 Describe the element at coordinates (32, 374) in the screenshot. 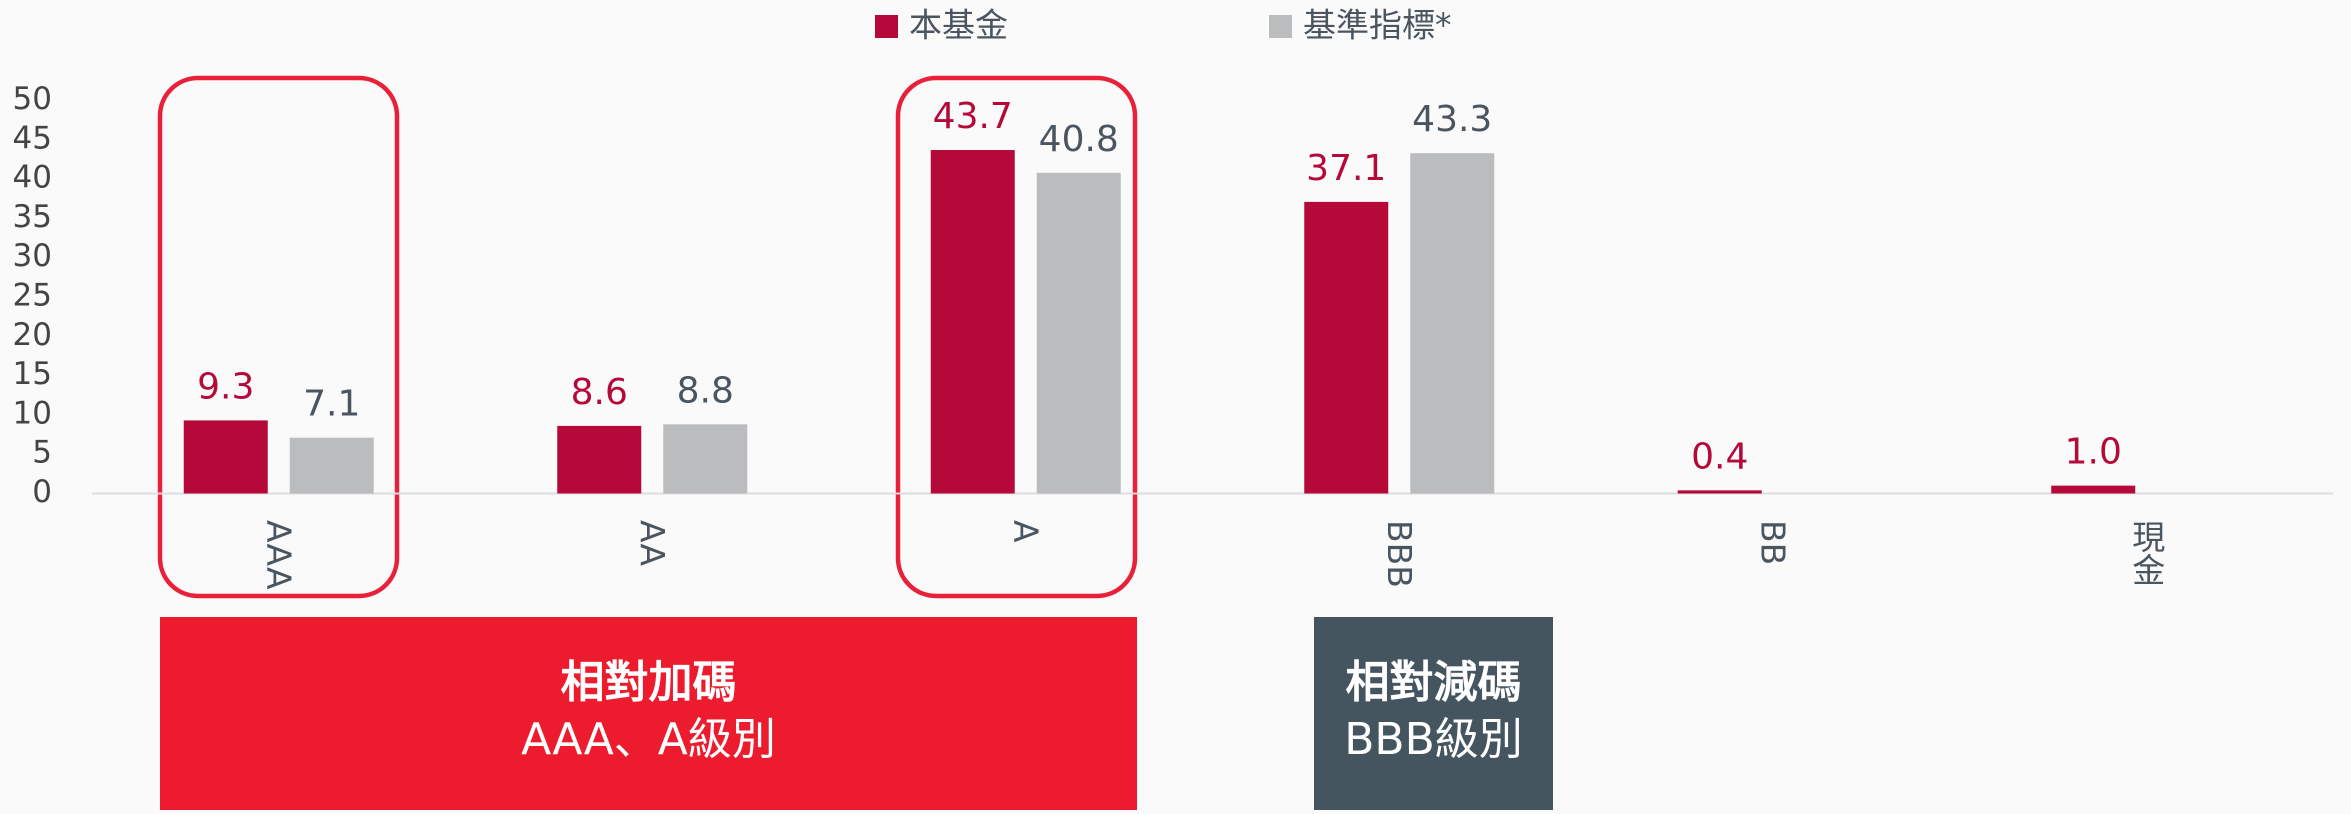

I see `y-tick-label: 15` at that location.